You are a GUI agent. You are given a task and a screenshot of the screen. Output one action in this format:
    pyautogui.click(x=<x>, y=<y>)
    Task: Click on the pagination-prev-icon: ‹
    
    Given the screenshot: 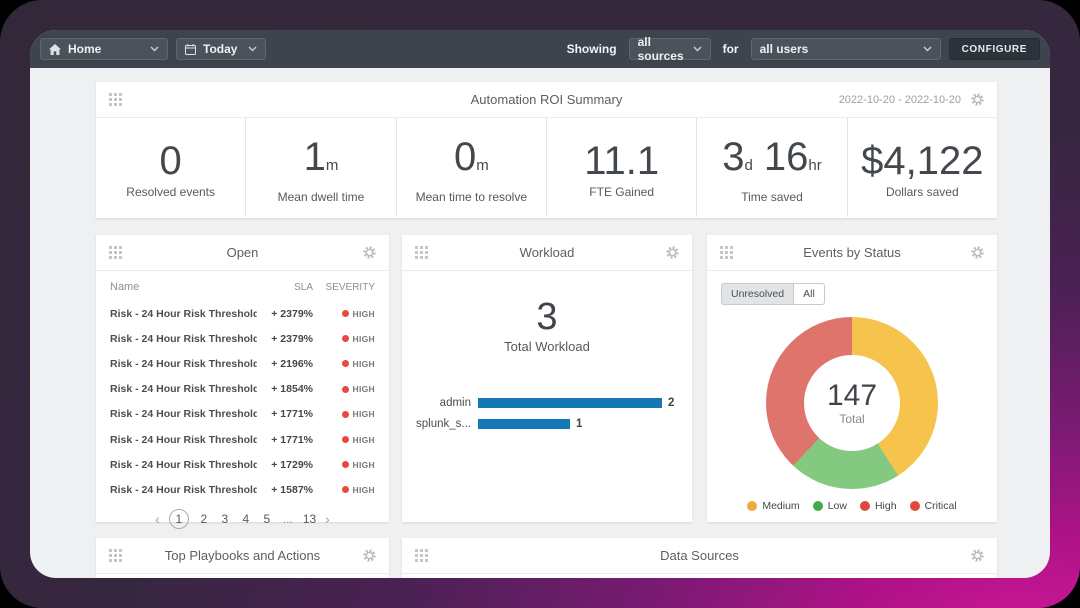 What is the action you would take?
    pyautogui.click(x=157, y=518)
    